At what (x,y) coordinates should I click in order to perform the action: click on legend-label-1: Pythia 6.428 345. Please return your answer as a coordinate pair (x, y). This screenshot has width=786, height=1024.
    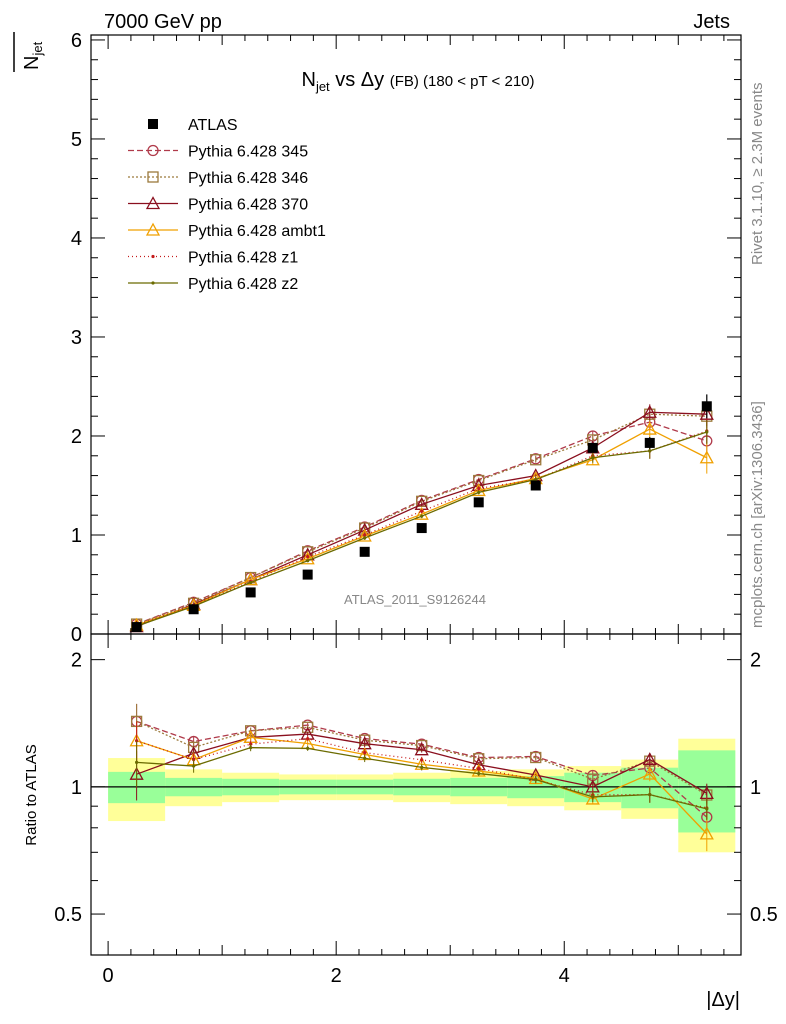
    Looking at the image, I should click on (248, 152).